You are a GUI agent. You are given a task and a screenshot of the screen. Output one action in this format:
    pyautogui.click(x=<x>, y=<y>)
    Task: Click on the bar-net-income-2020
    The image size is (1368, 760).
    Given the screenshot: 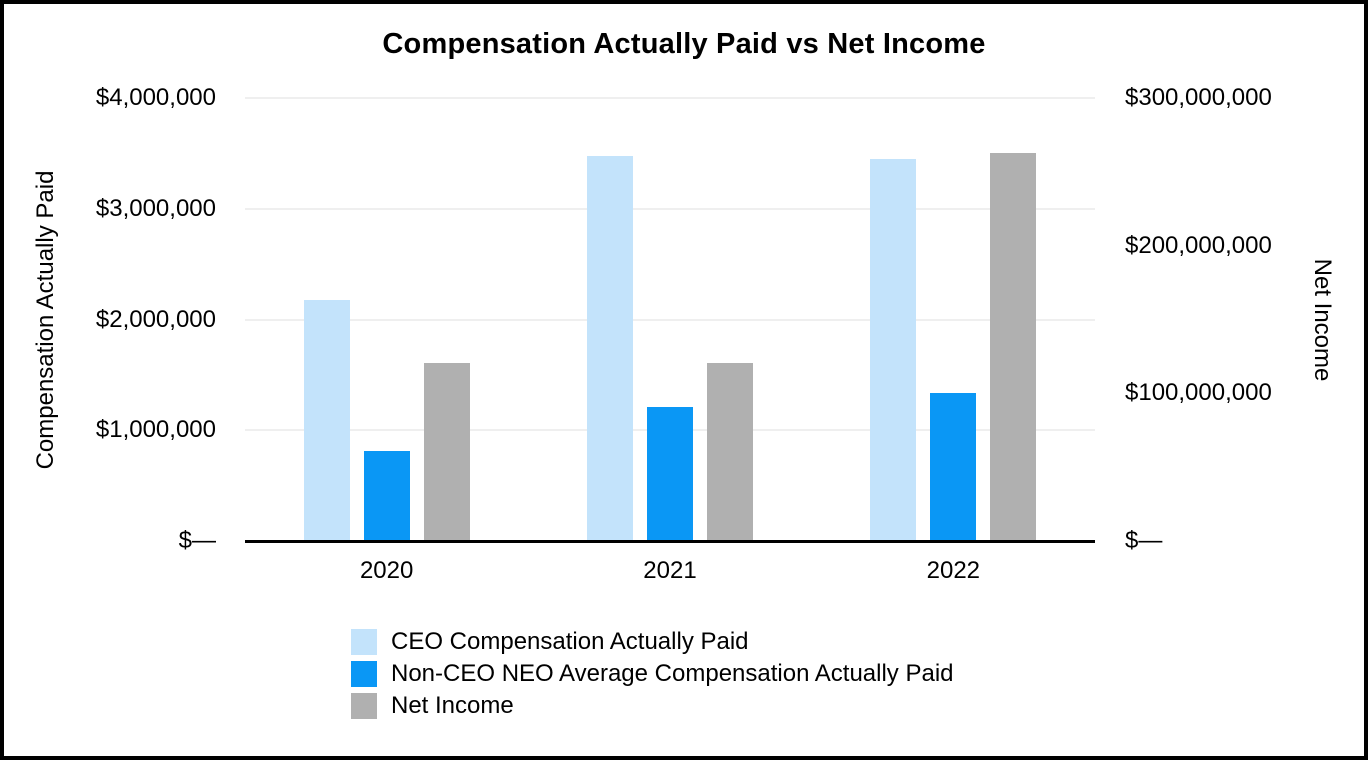 What is the action you would take?
    pyautogui.click(x=446, y=451)
    